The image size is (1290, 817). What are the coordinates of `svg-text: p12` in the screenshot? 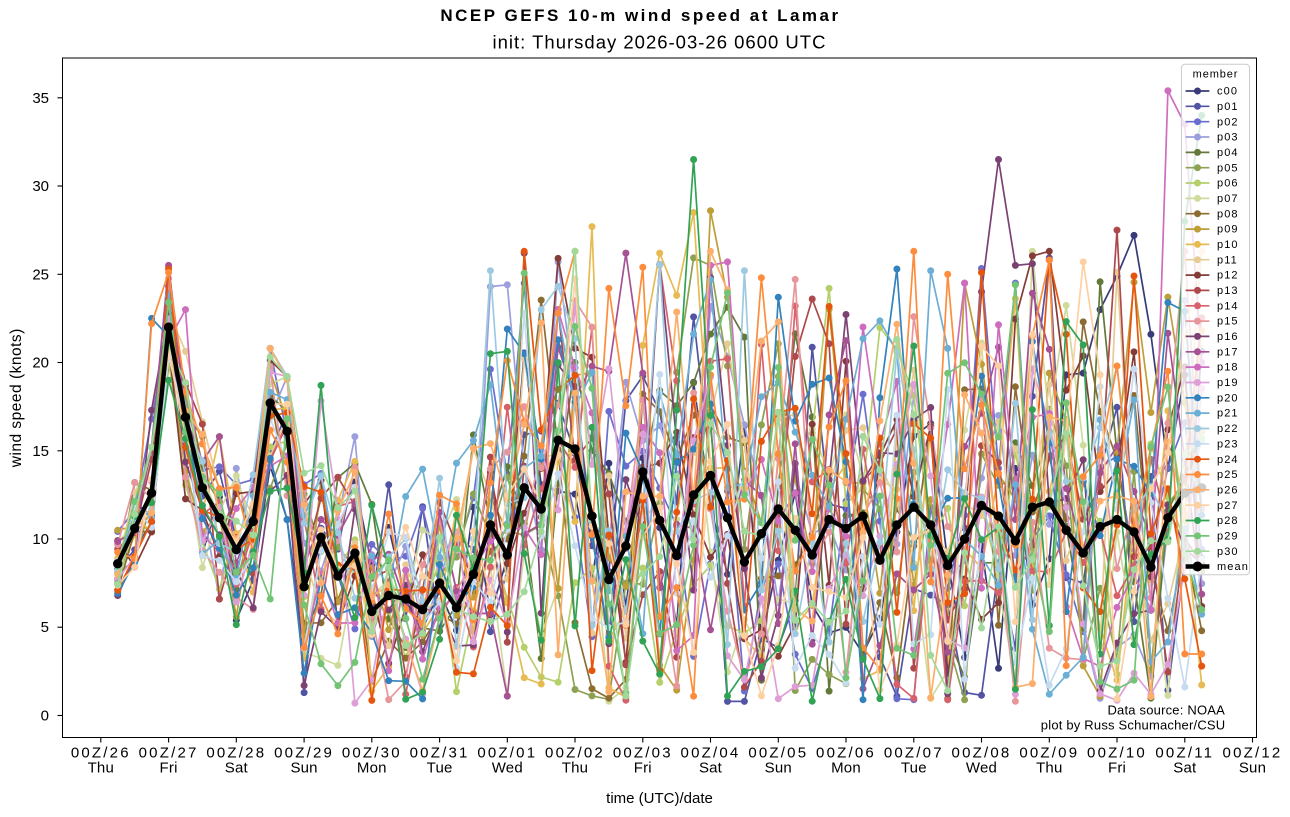 It's located at (1228, 276).